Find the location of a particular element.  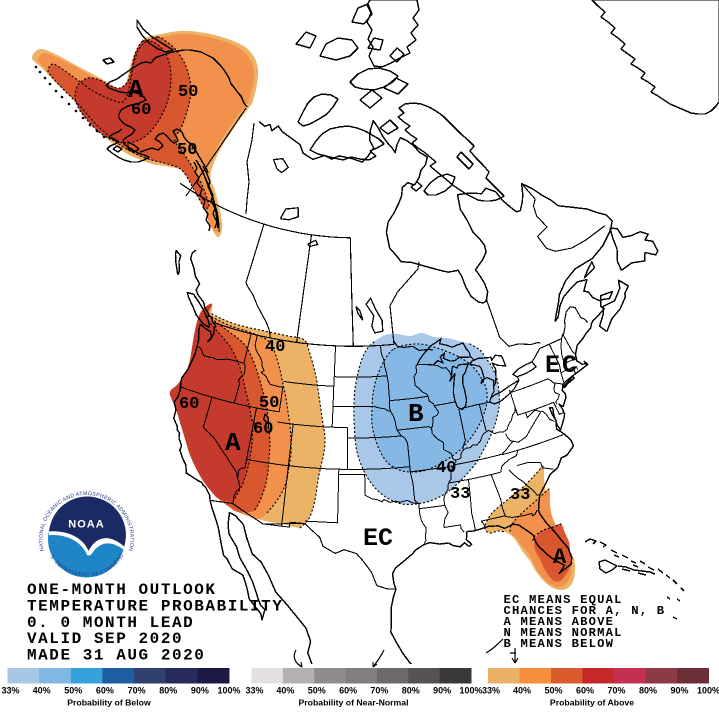

svg-text: N MEANS NORMAL is located at coordinates (563, 633).